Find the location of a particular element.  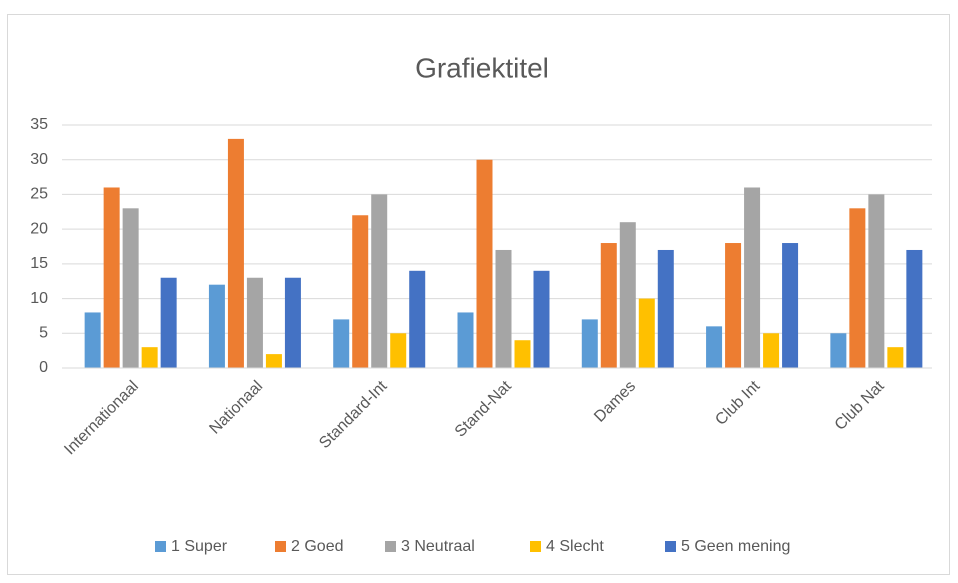

y-tick-label: 30 is located at coordinates (39, 159).